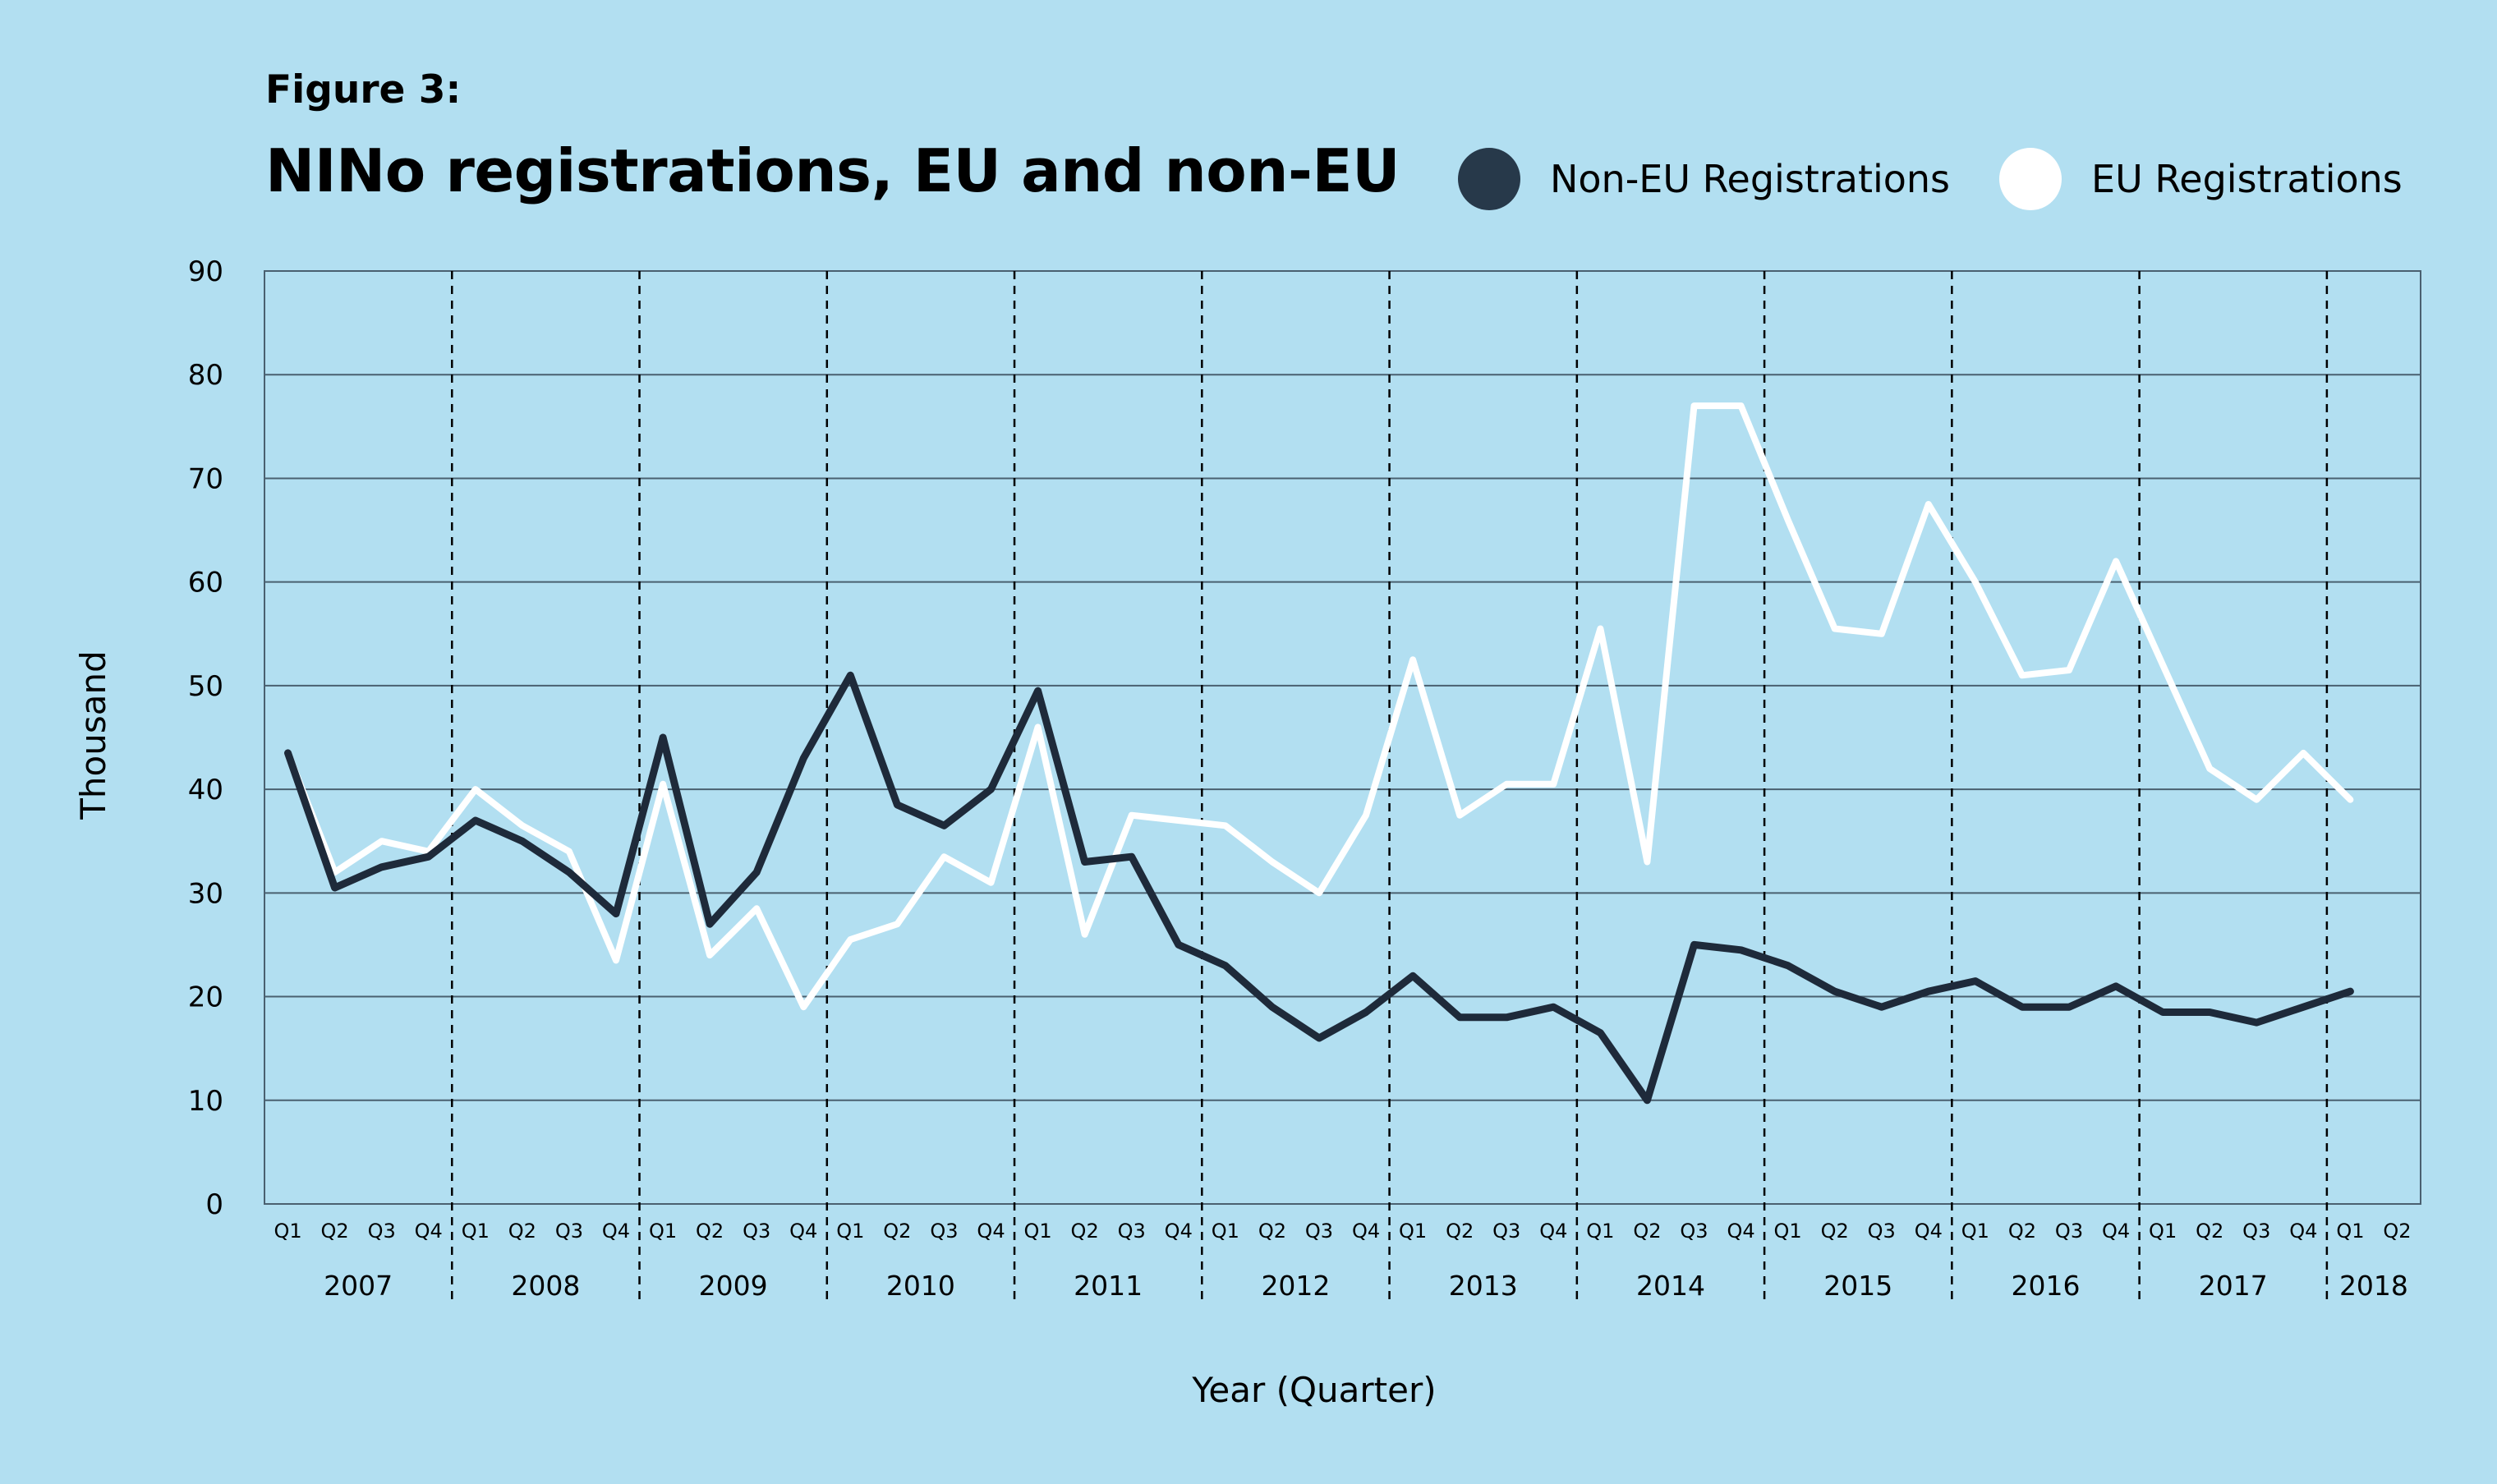 This screenshot has width=2497, height=1484. Describe the element at coordinates (1489, 179) in the screenshot. I see `legend-marker-non-eu-icon` at that location.